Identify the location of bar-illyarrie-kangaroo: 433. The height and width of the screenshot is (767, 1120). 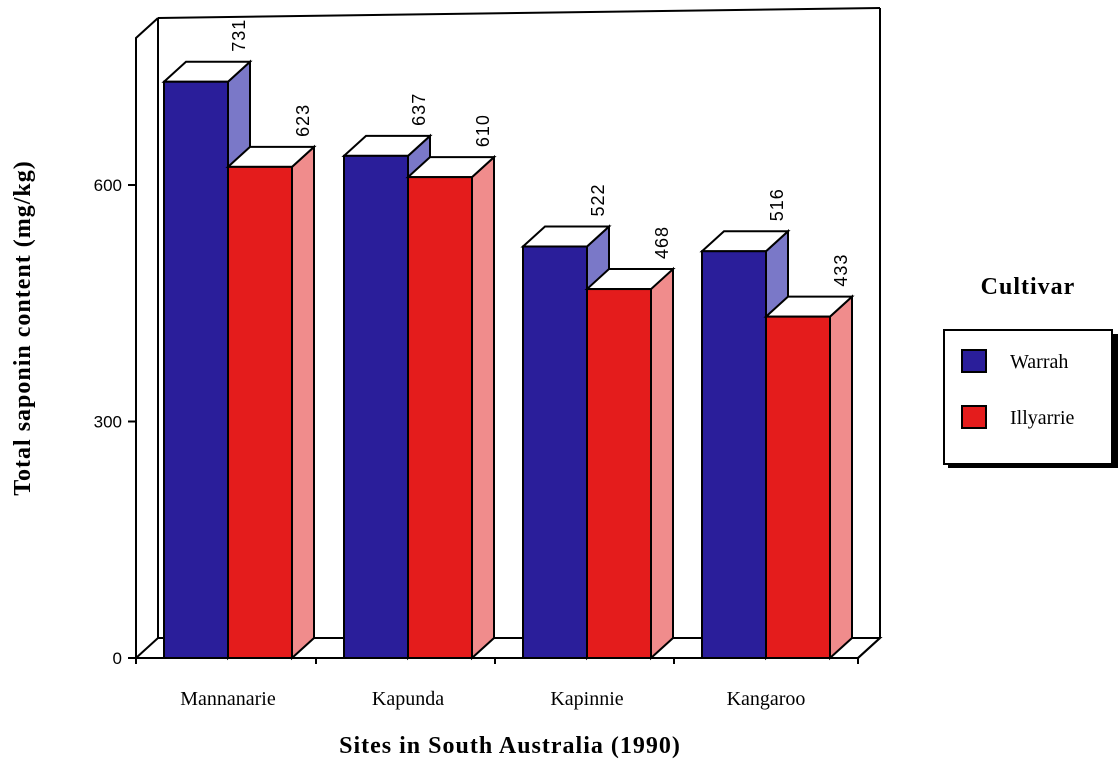
(809, 457).